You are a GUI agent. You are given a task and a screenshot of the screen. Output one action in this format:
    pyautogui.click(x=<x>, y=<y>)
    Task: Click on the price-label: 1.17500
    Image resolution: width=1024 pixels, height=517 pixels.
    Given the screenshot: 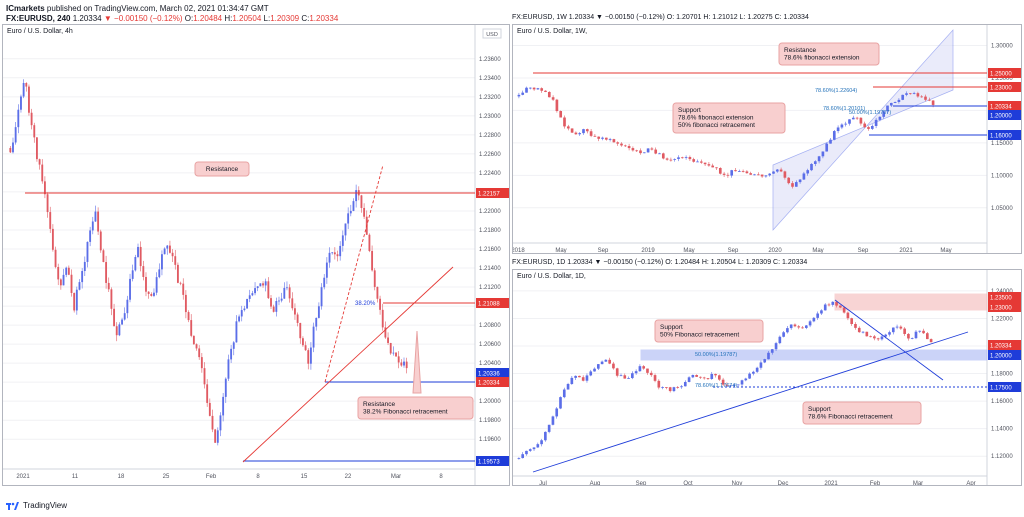 What is the action you would take?
    pyautogui.click(x=1001, y=389)
    